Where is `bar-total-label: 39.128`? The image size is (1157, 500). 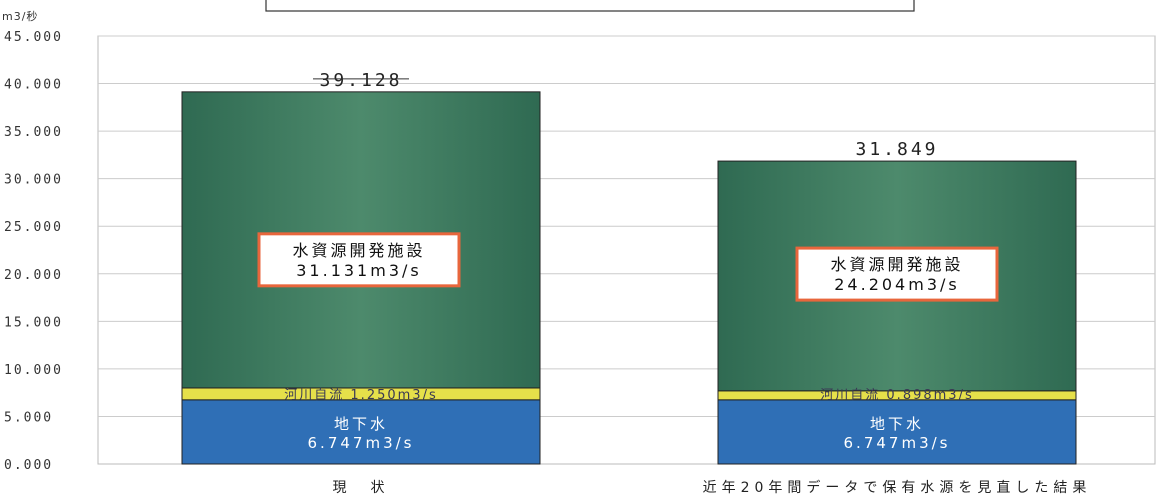
bar-total-label: 39.128 is located at coordinates (360, 80).